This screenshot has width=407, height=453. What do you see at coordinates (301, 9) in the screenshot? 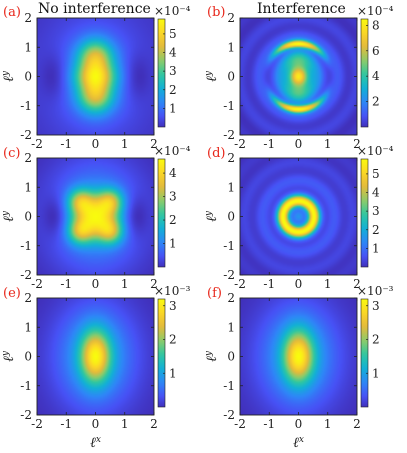
I see `column-title-right: Interference` at bounding box center [301, 9].